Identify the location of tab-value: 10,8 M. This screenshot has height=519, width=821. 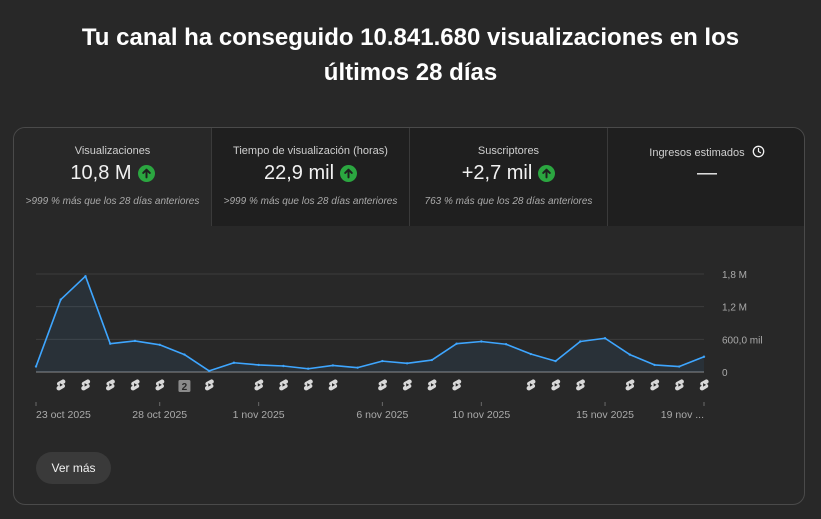
(101, 173).